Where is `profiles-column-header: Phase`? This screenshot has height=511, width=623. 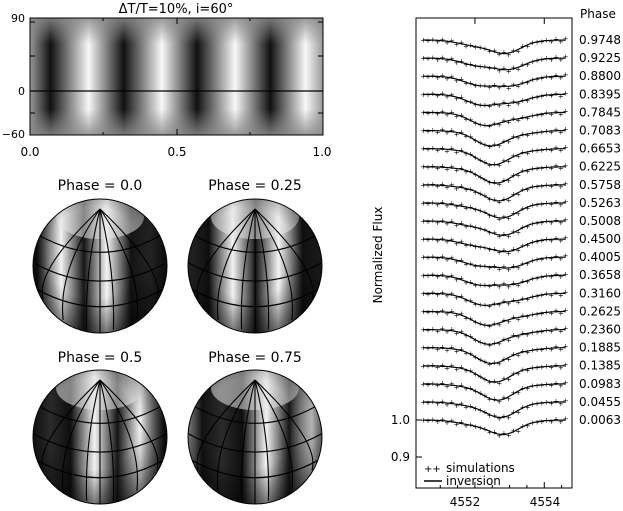
profiles-column-header: Phase is located at coordinates (598, 14).